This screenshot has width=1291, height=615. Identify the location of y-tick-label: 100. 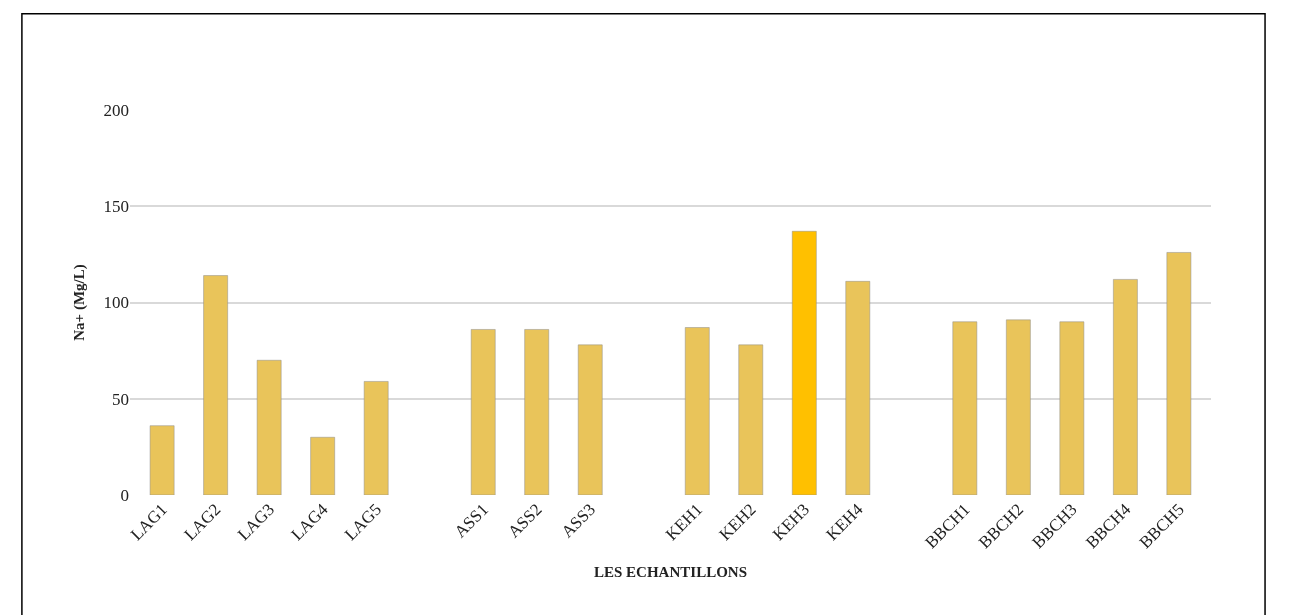
(116, 303).